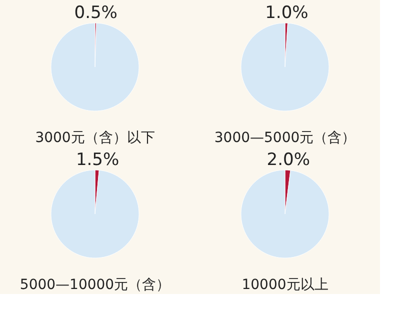 Image resolution: width=400 pixels, height=325 pixels. I want to click on data-label: 1.5%, so click(98, 160).